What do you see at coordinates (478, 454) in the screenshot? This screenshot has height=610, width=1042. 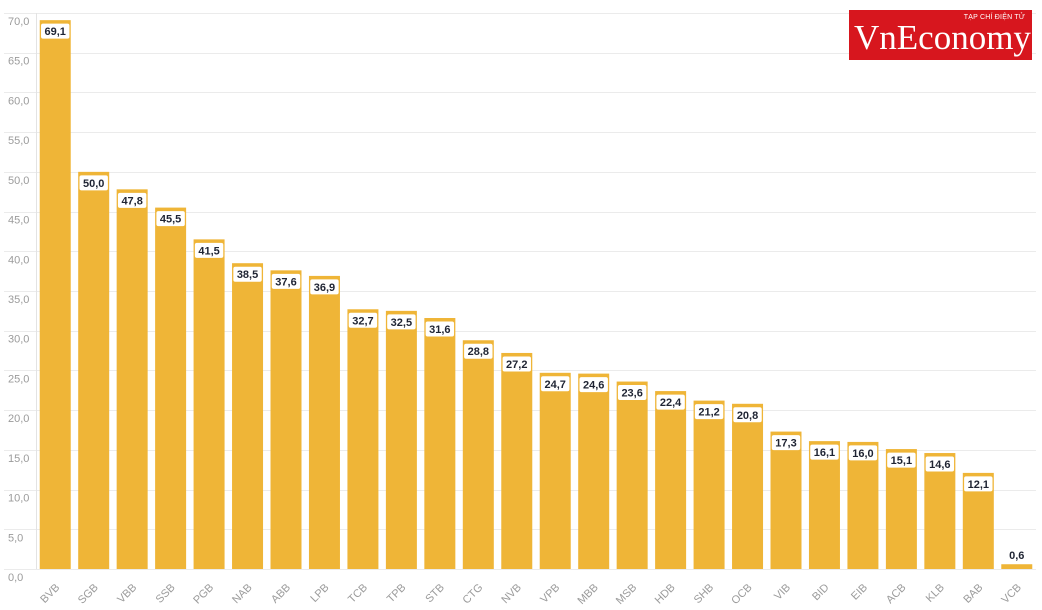 I see `bar-ctg` at bounding box center [478, 454].